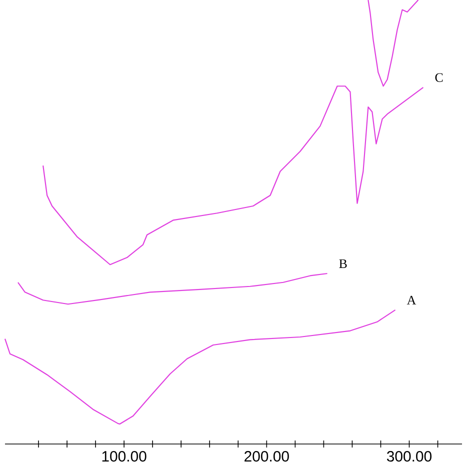  Describe the element at coordinates (409, 456) in the screenshot. I see `x-tick-label: 300.00` at that location.